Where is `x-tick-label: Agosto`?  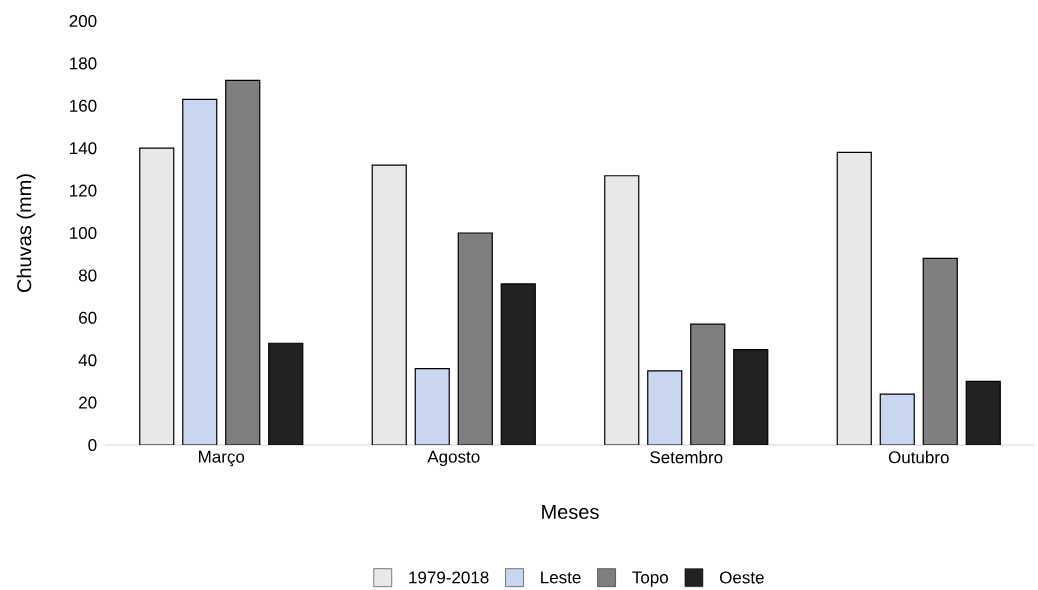 x-tick-label: Agosto is located at coordinates (453, 458).